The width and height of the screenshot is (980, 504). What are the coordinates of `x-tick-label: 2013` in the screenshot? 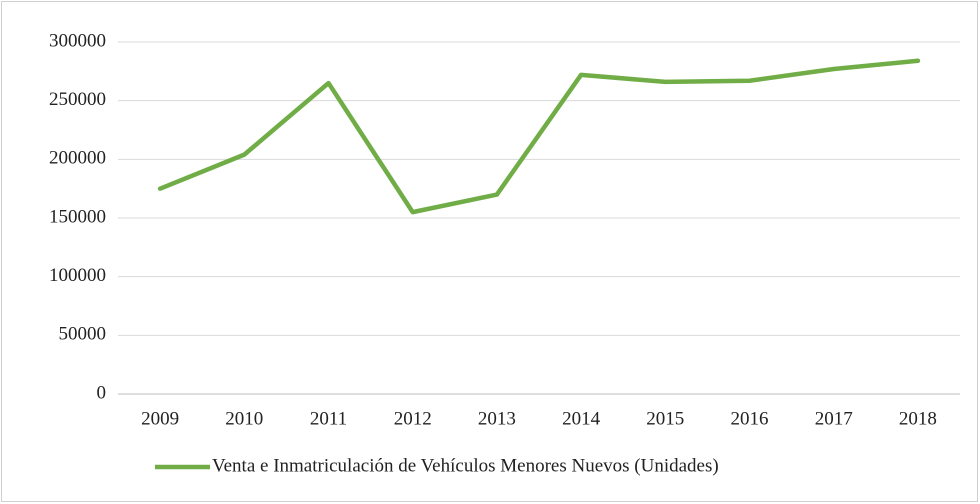 It's located at (497, 418).